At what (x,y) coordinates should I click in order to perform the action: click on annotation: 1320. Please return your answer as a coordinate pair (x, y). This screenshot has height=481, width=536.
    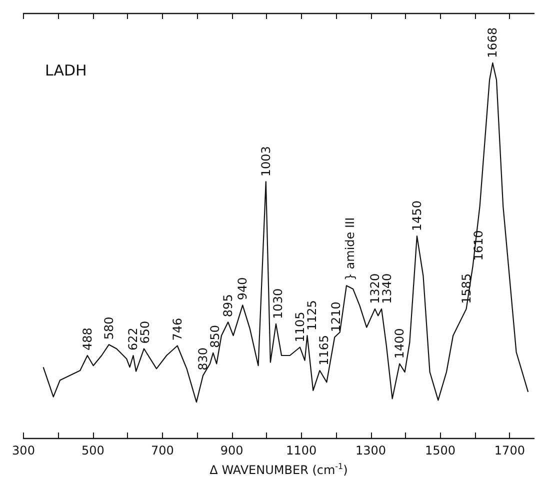
    Looking at the image, I should click on (375, 288).